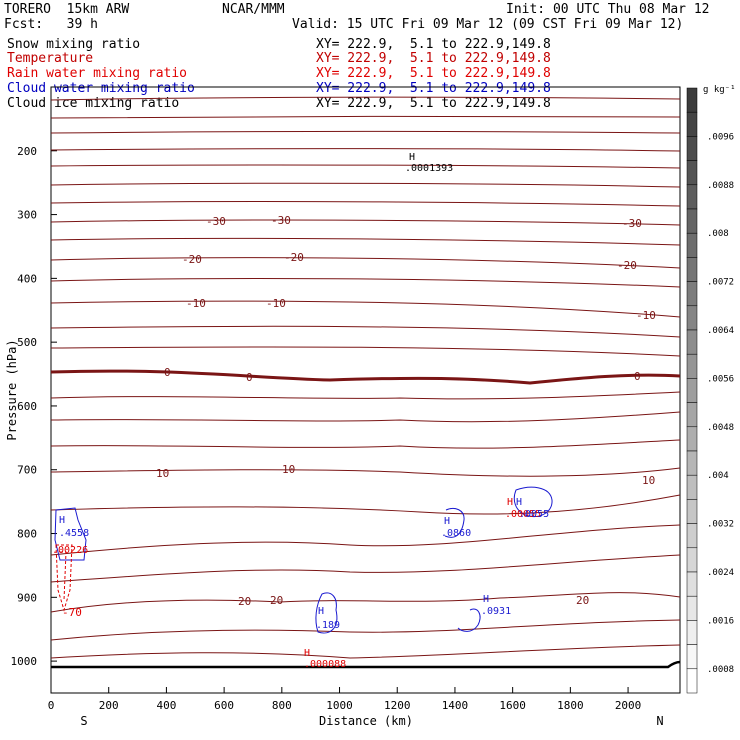 This screenshot has height=740, width=740. Describe the element at coordinates (720, 186) in the screenshot. I see `colorbar-label: .0088` at that location.